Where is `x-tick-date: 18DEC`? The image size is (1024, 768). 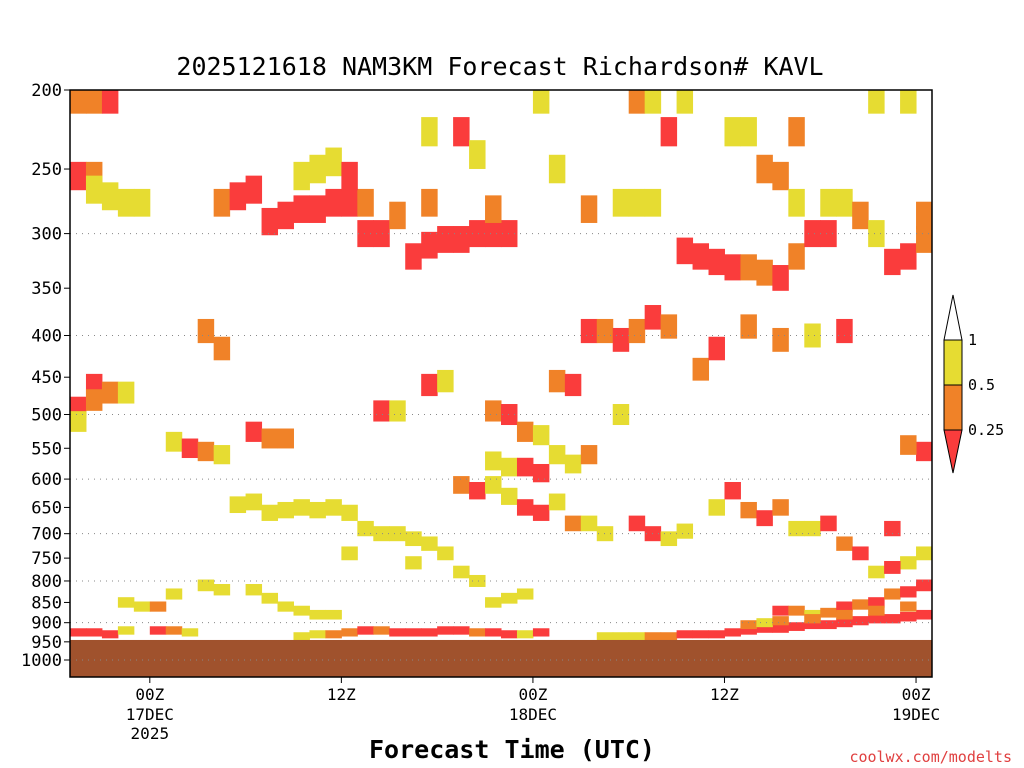
x-tick-date: 18DEC is located at coordinates (533, 714).